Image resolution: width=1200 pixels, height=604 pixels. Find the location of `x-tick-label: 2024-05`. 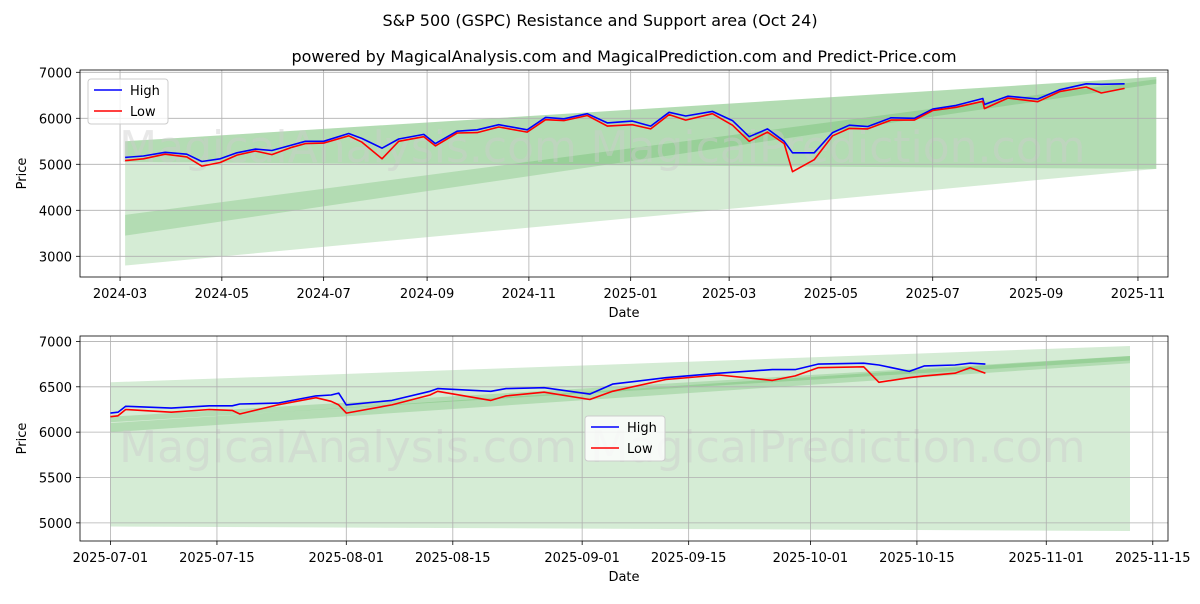

x-tick-label: 2024-05 is located at coordinates (222, 294).